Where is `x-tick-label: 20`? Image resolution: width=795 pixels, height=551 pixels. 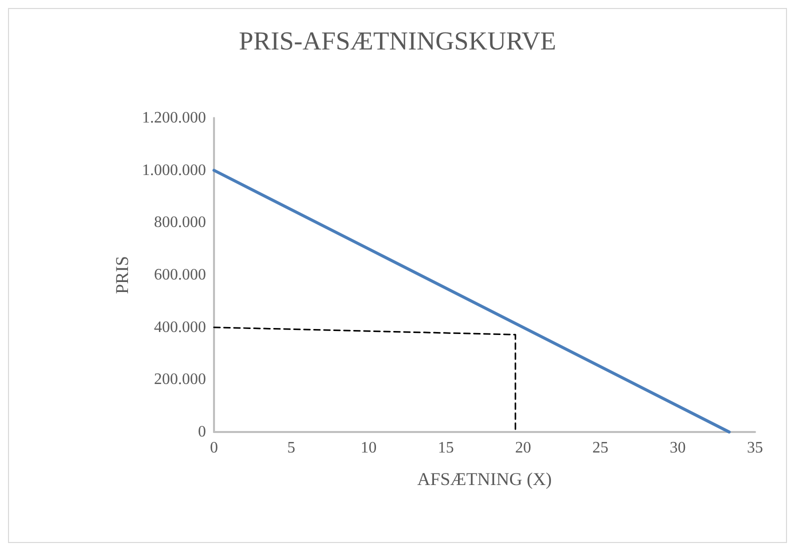
x-tick-label: 20 is located at coordinates (523, 448).